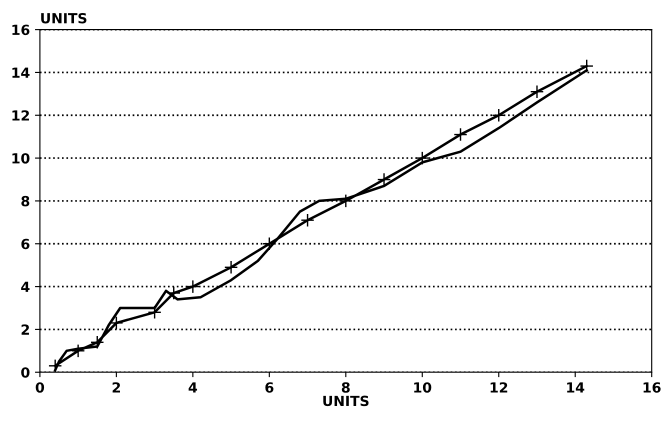 This screenshot has height=423, width=665. What do you see at coordinates (63, 18) in the screenshot?
I see `y-axis-title: UNITS` at bounding box center [63, 18].